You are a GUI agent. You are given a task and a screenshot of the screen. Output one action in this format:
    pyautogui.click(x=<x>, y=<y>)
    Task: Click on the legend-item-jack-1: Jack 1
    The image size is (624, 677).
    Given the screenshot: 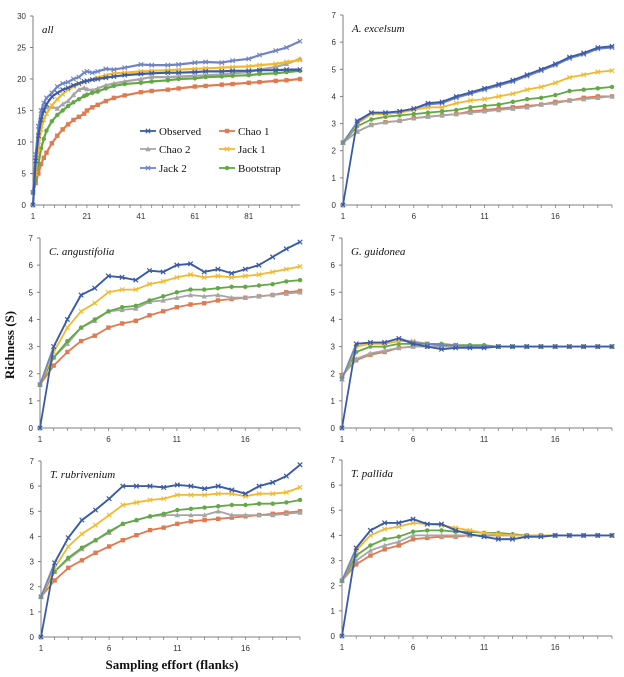 What is the action you would take?
    pyautogui.click(x=242, y=150)
    